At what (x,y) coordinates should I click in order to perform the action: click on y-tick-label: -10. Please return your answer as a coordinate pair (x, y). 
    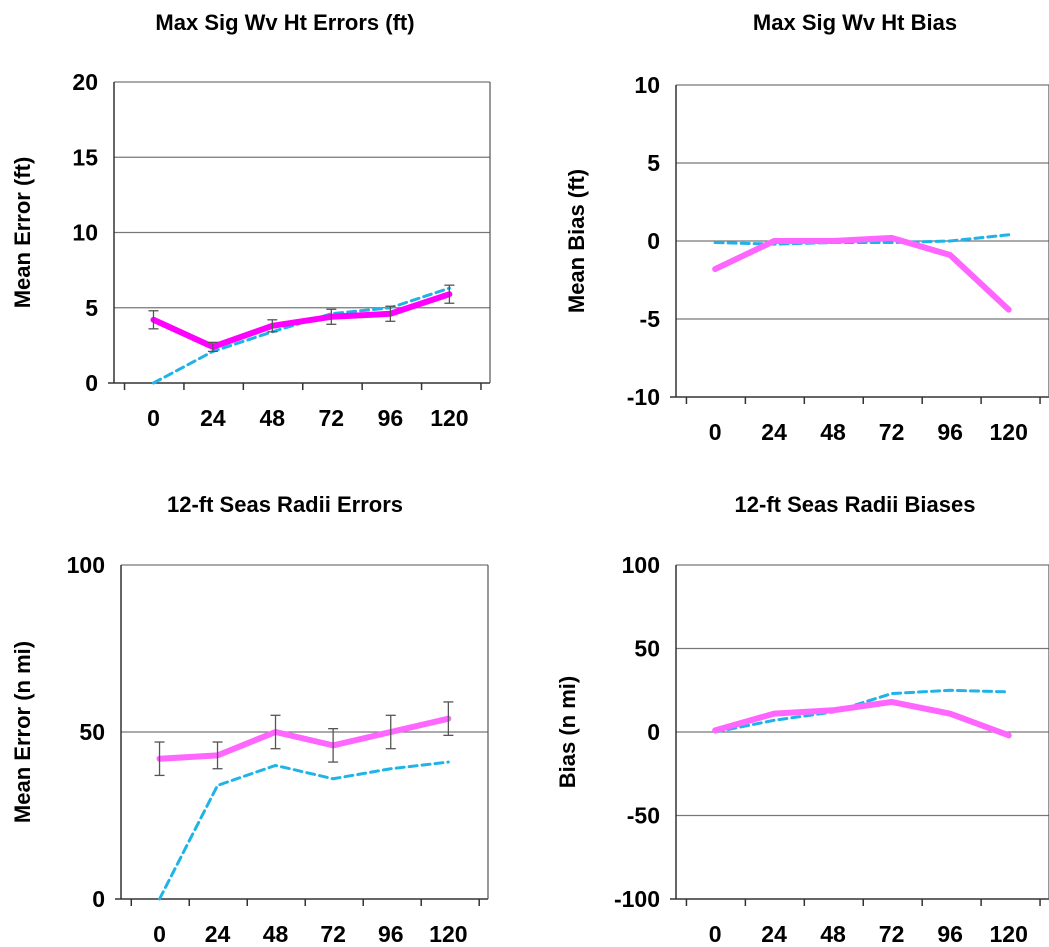
    Looking at the image, I should click on (643, 397).